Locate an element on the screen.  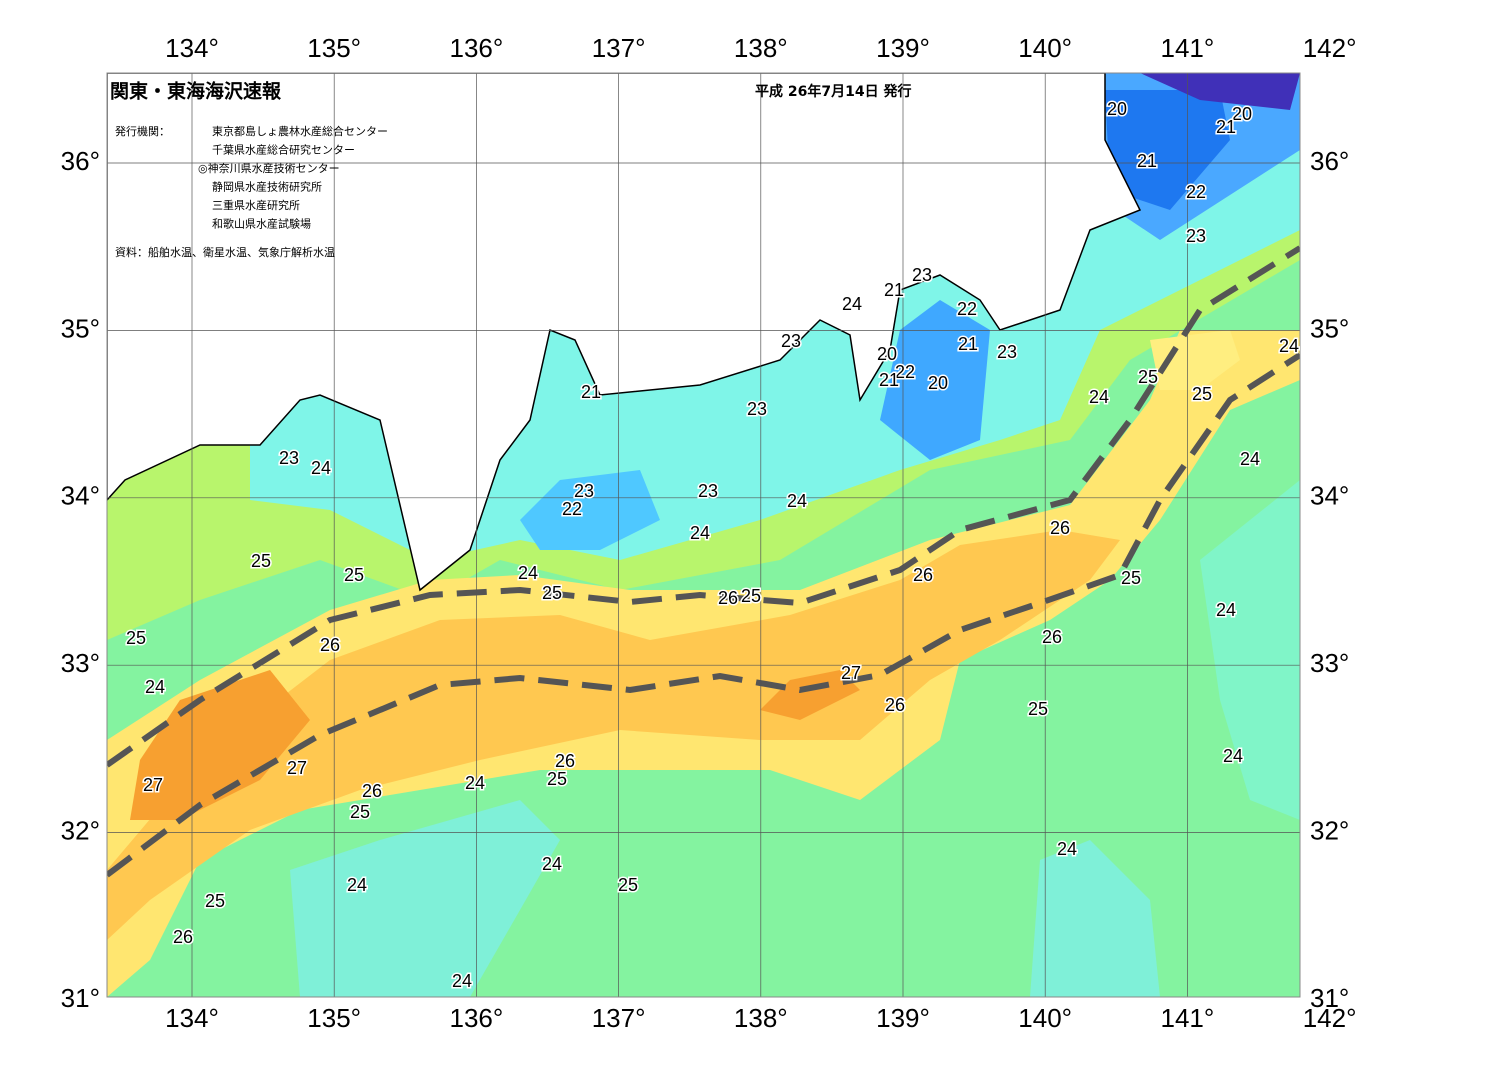
contour-label: 20 is located at coordinates (1242, 114).